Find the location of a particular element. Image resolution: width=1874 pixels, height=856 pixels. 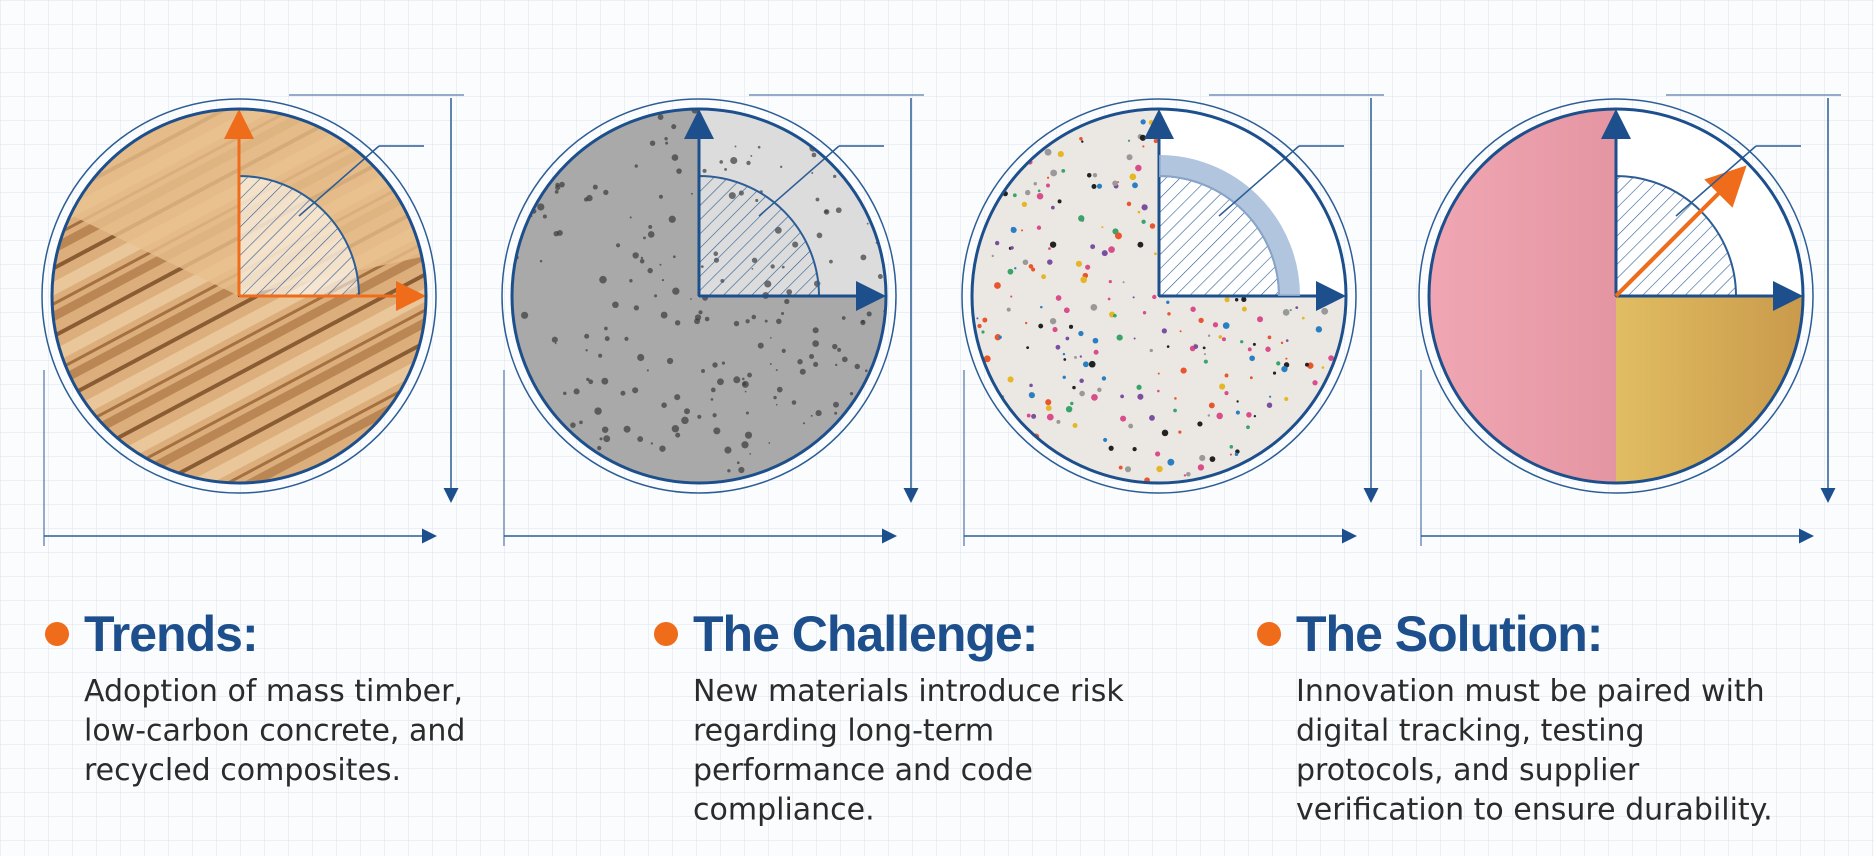

material-circle is located at coordinates (1172, 320).